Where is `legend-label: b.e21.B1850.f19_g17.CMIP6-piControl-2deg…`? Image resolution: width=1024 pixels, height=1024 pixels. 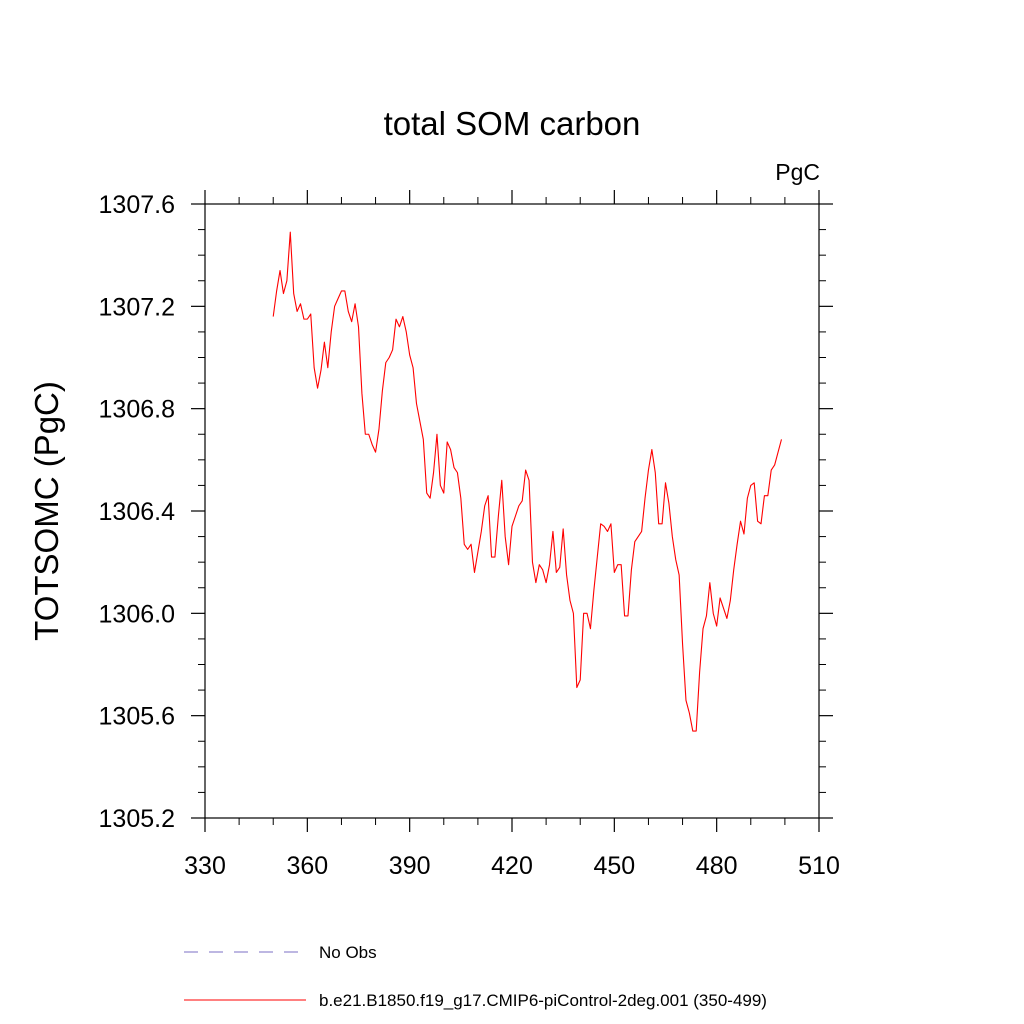
legend-label: b.e21.B1850.f19_g17.CMIP6-piControl-2deg… is located at coordinates (543, 1000).